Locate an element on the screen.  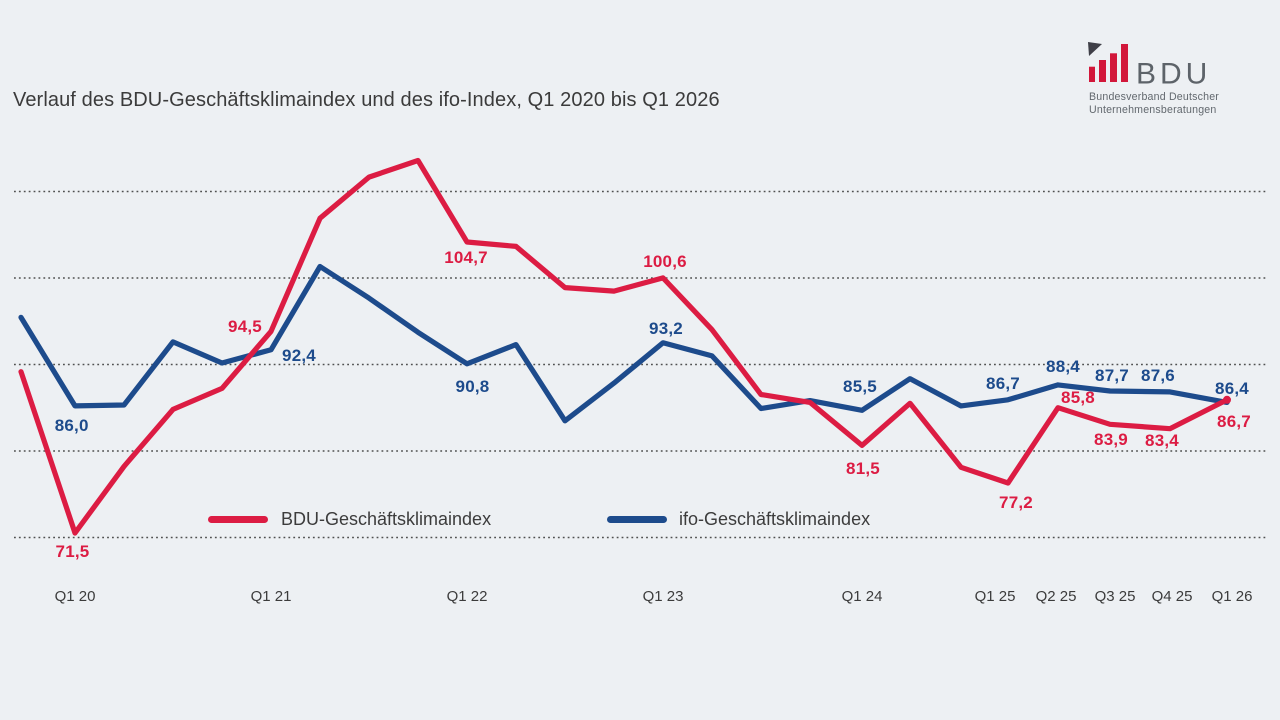
x-axis-label-q1-23: Q1 23 is located at coordinates (663, 596).